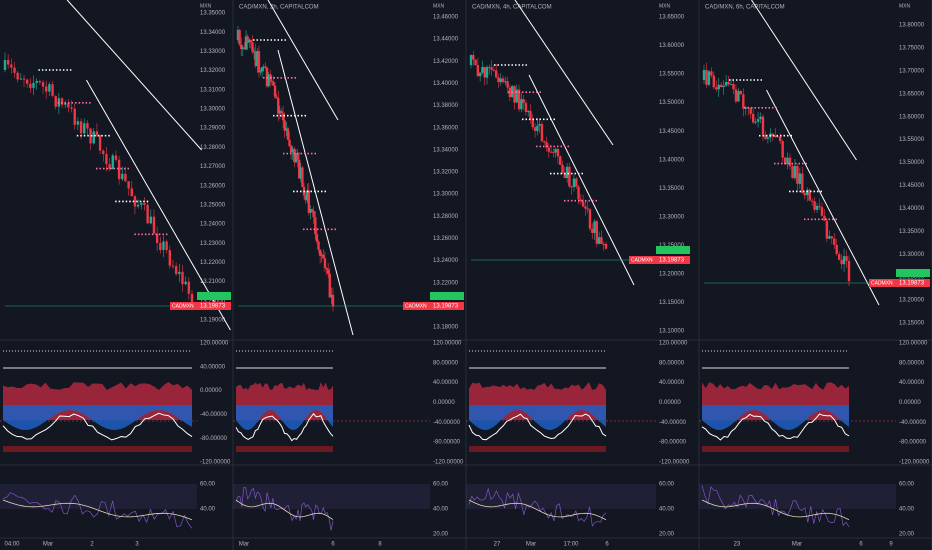 The width and height of the screenshot is (932, 550). I want to click on last-price: 13.19873, so click(672, 261).